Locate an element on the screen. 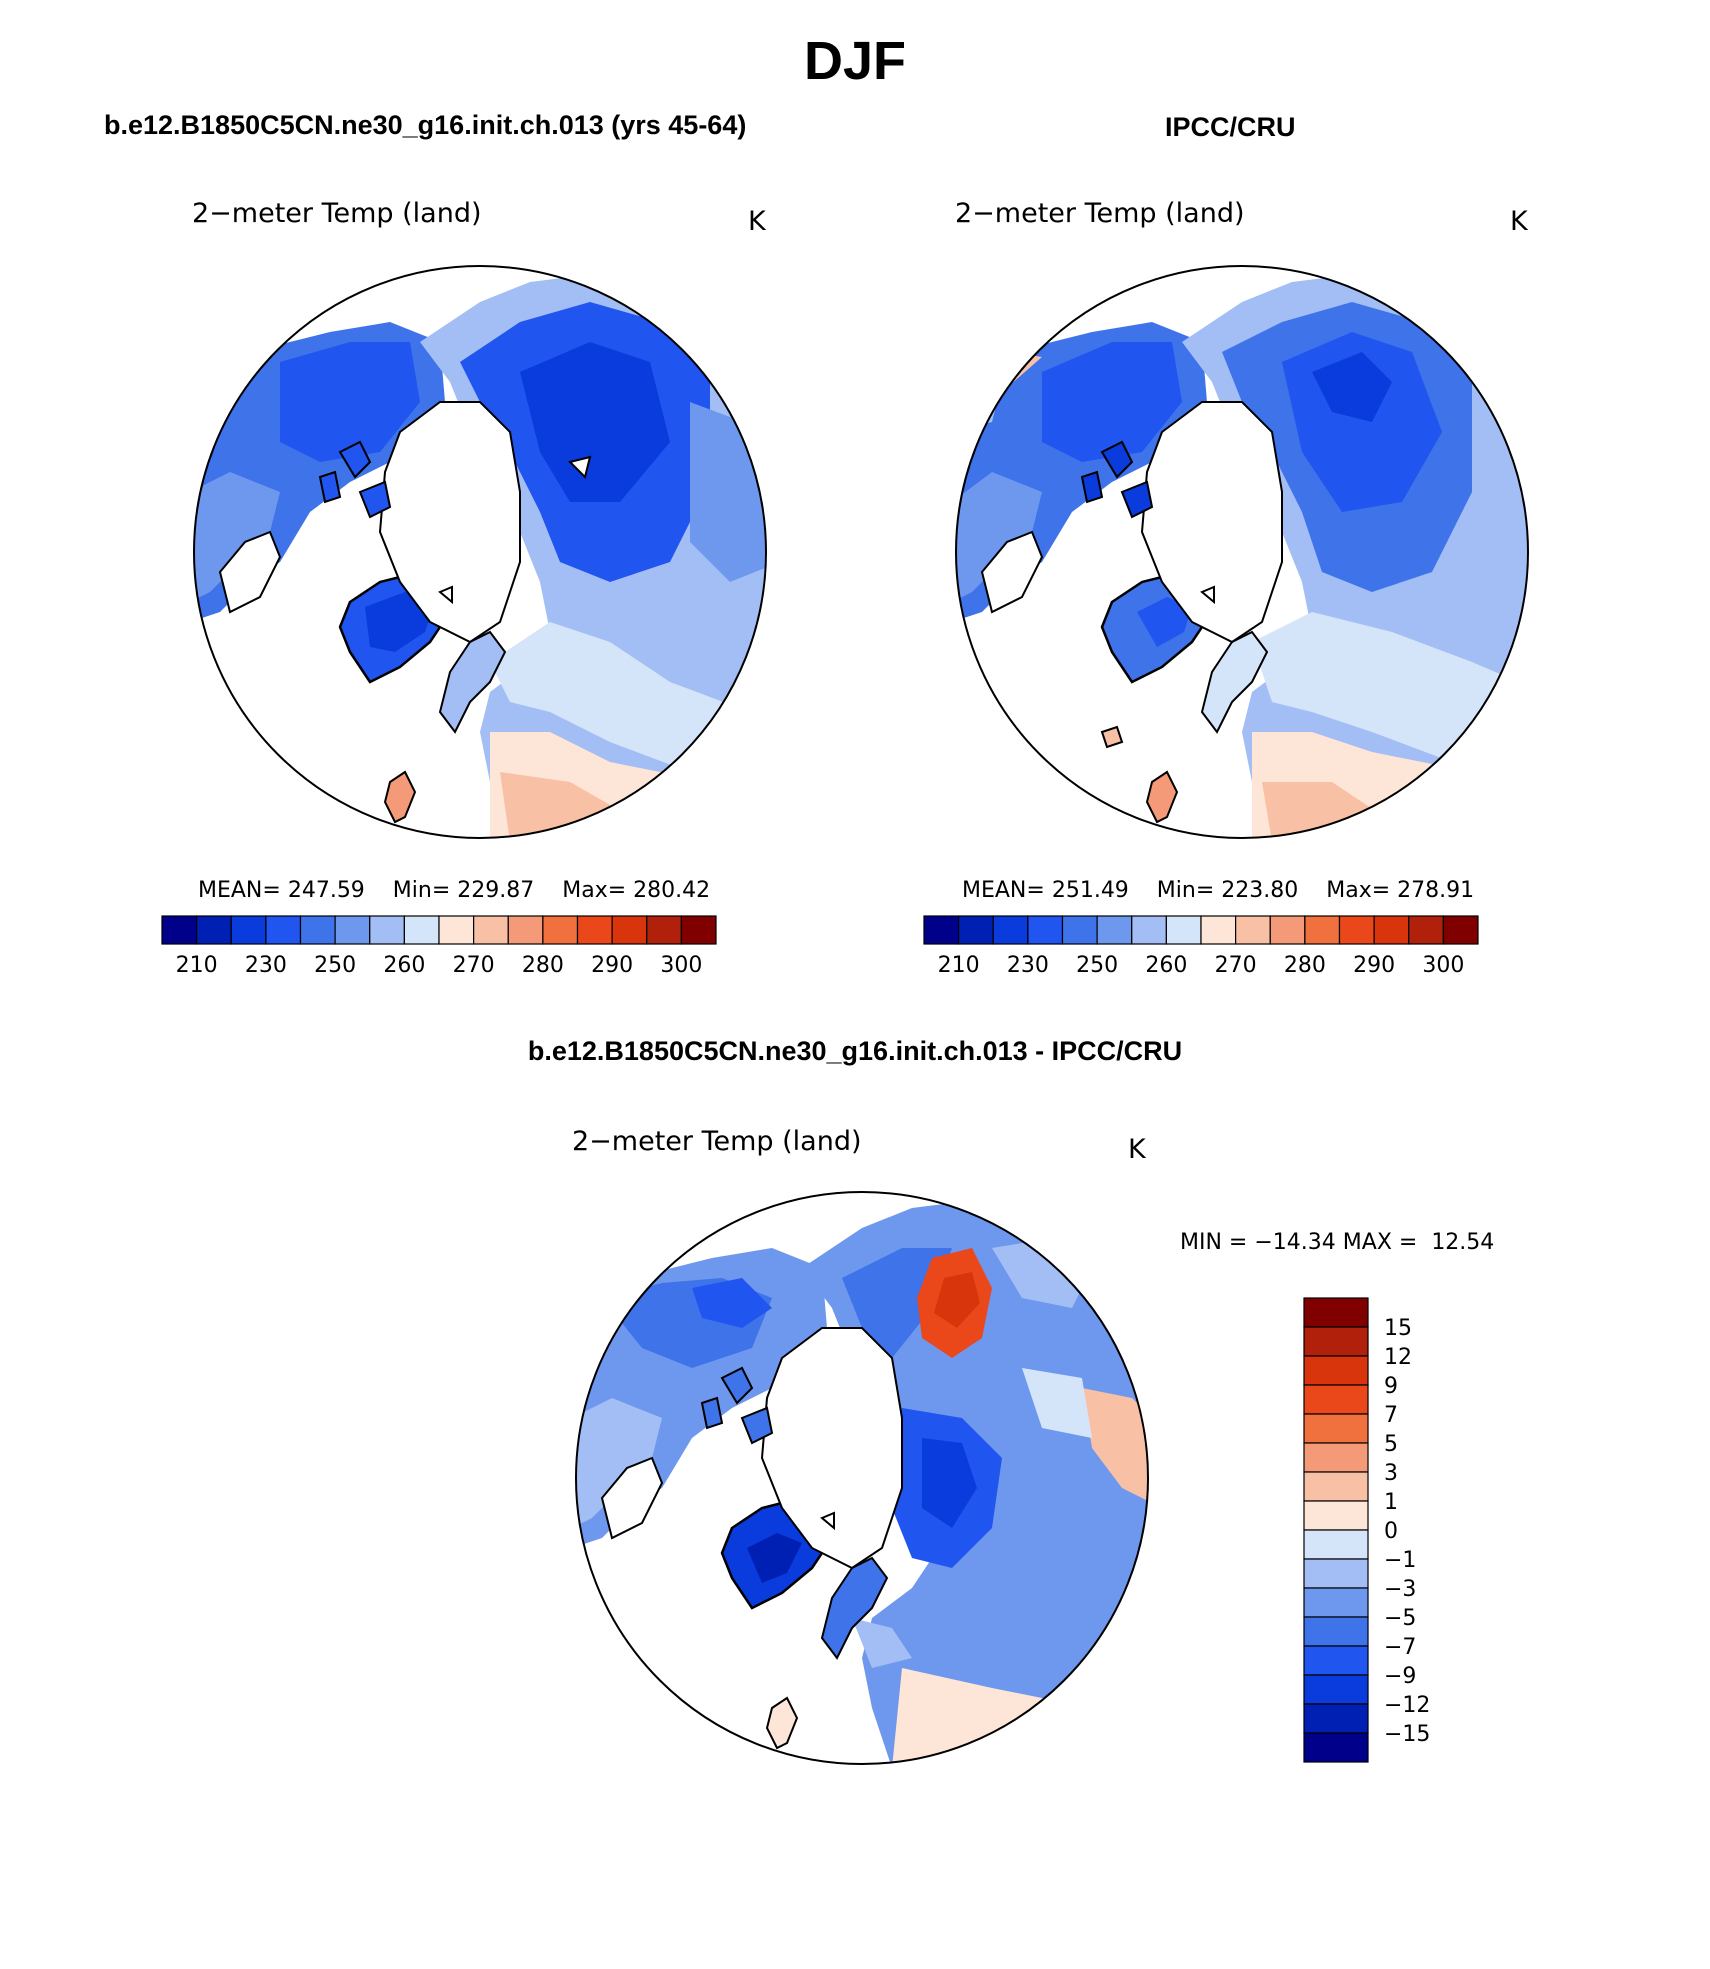 This screenshot has width=1710, height=1969. difference-colorbar-tick-label: 0 is located at coordinates (1391, 1531).